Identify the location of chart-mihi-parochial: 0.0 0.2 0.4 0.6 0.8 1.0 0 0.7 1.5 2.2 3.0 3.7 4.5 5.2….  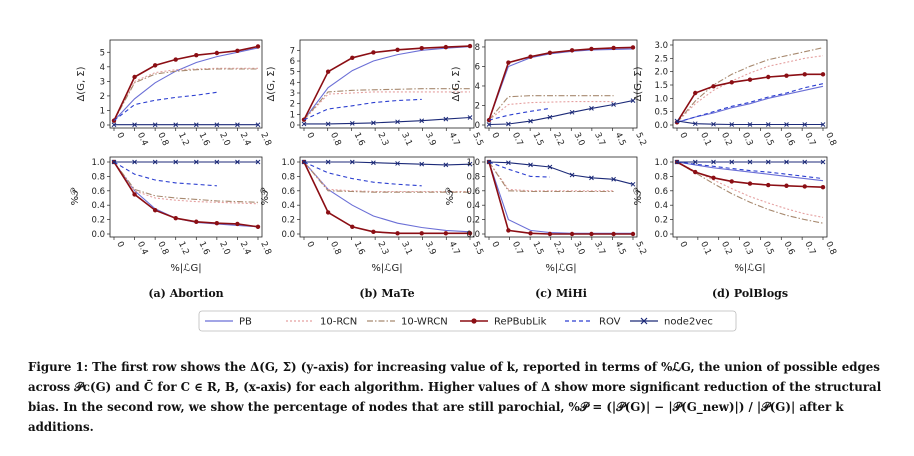
(546, 215).